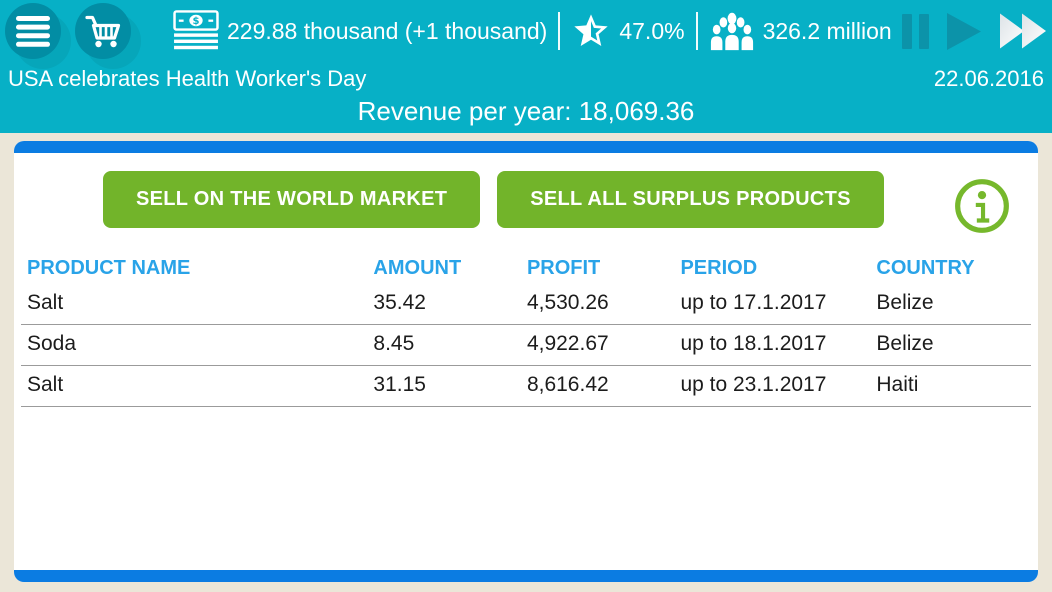 The height and width of the screenshot is (592, 1052). I want to click on top-status-bar: $ 229.88 thousand (+1 thousand), so click(526, 31).